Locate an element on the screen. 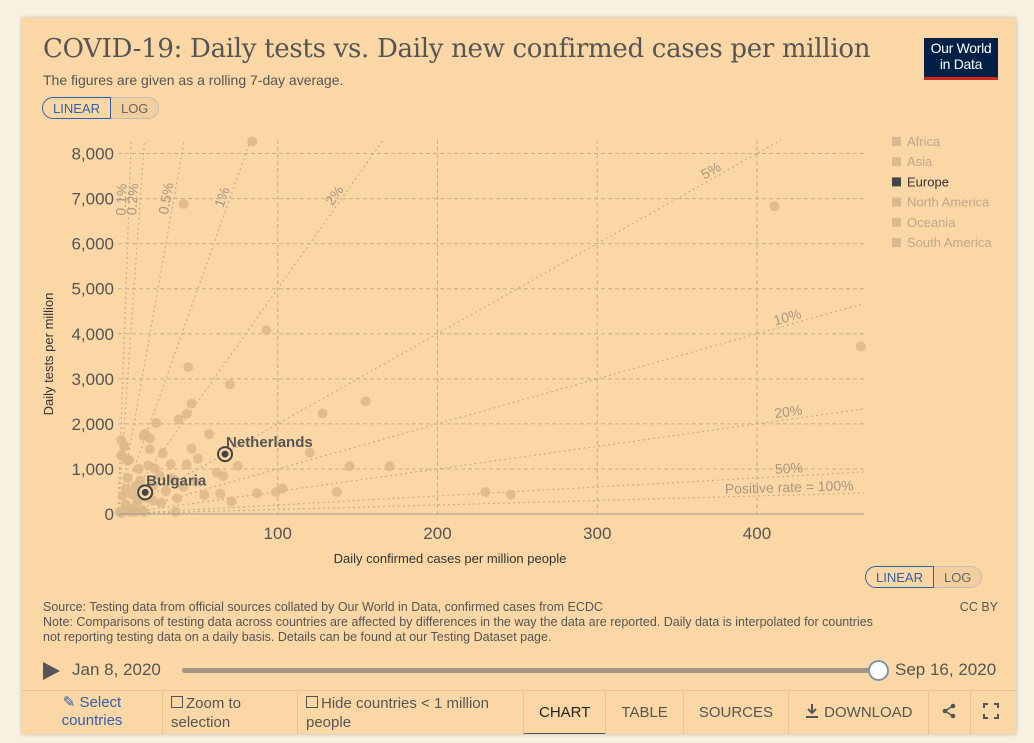 The width and height of the screenshot is (1034, 743). positive-rate-label: 20% is located at coordinates (788, 412).